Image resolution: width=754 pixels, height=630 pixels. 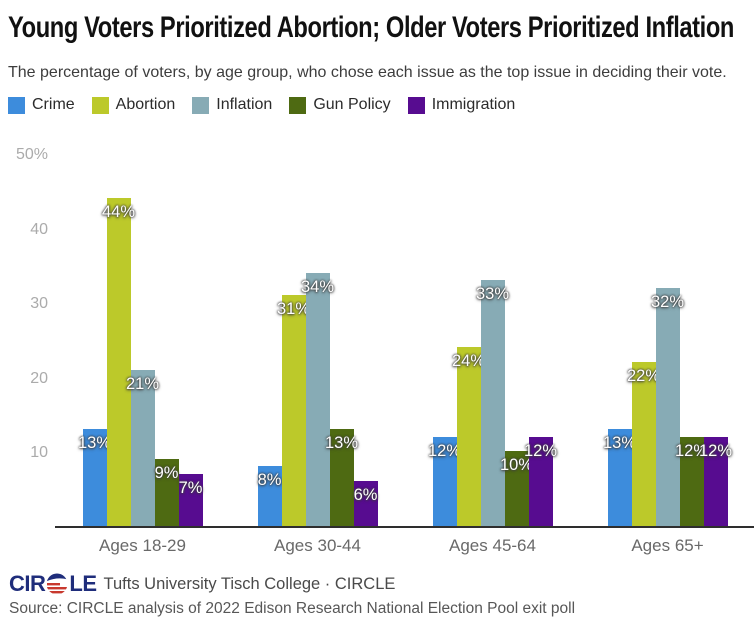 I want to click on legend-item-abortion: Abortion, so click(x=133, y=105).